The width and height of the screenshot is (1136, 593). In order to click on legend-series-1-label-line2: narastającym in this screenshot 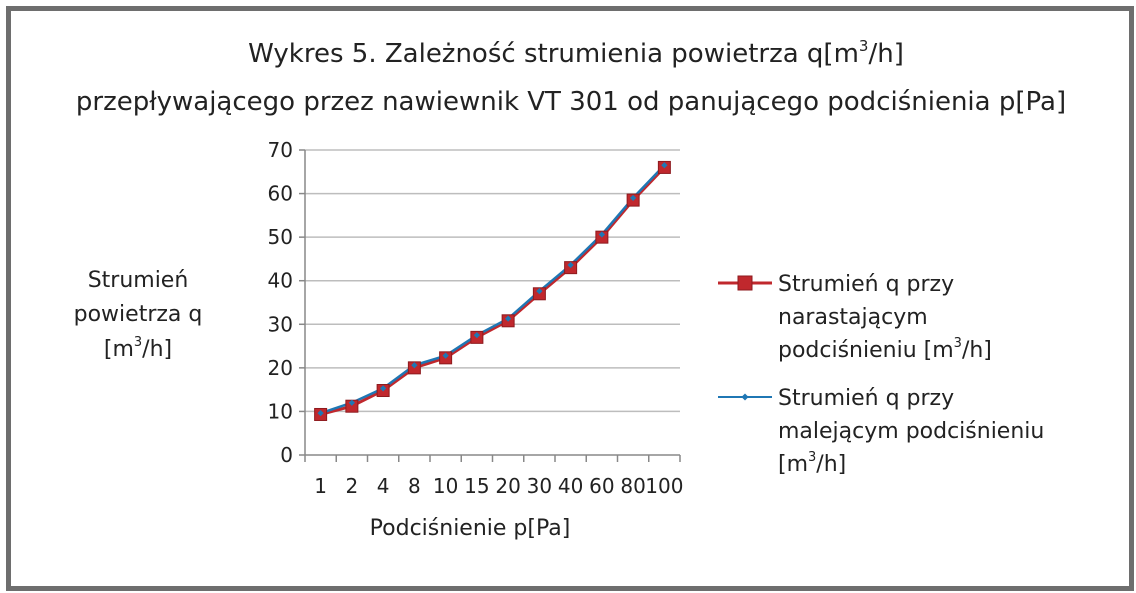, I will do `click(853, 317)`.